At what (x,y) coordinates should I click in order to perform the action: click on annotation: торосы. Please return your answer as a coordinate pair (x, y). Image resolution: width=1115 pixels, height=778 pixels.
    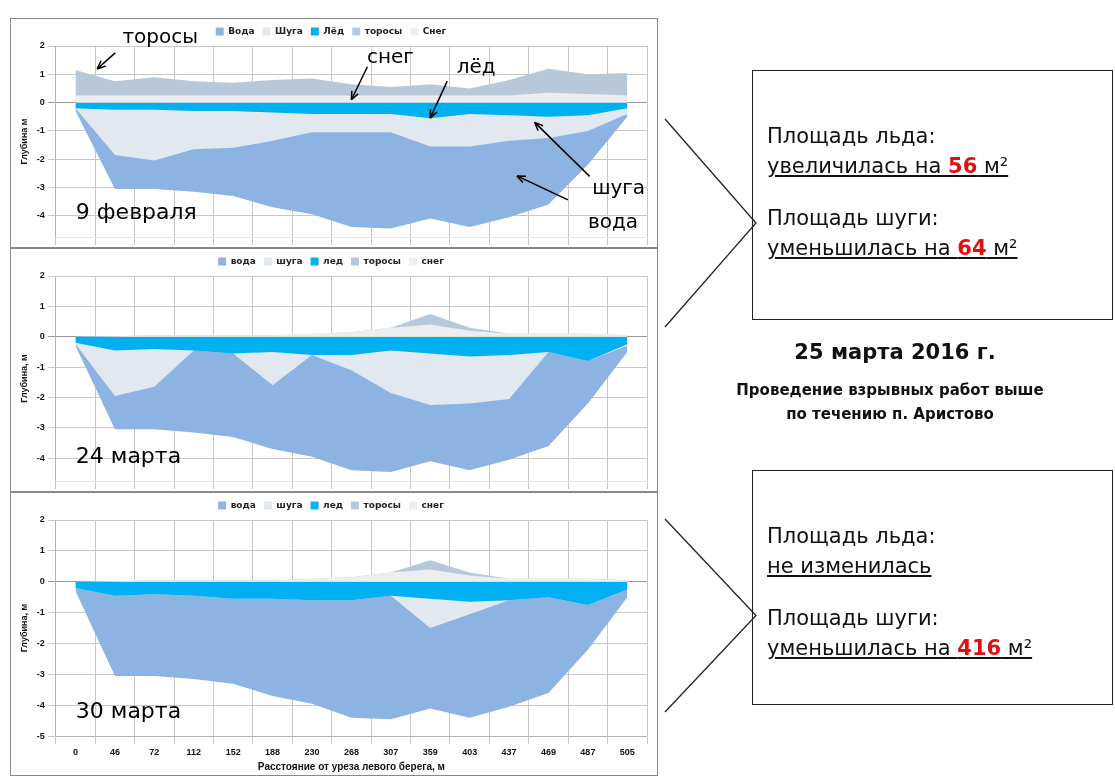
    Looking at the image, I should click on (160, 36).